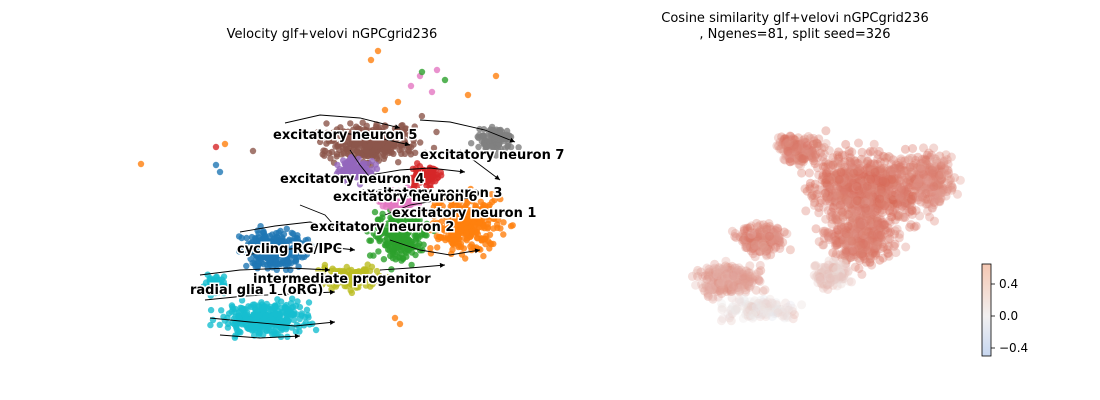 The height and width of the screenshot is (400, 1100). I want to click on colorbar-tick-label: 0.4, so click(1008, 284).